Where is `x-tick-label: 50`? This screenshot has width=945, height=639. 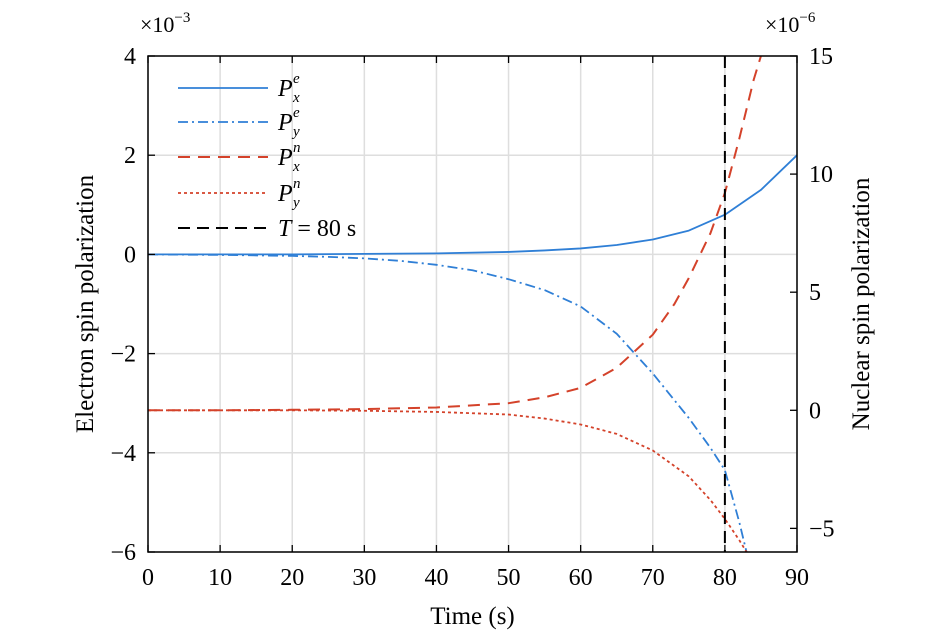 x-tick-label: 50 is located at coordinates (509, 578).